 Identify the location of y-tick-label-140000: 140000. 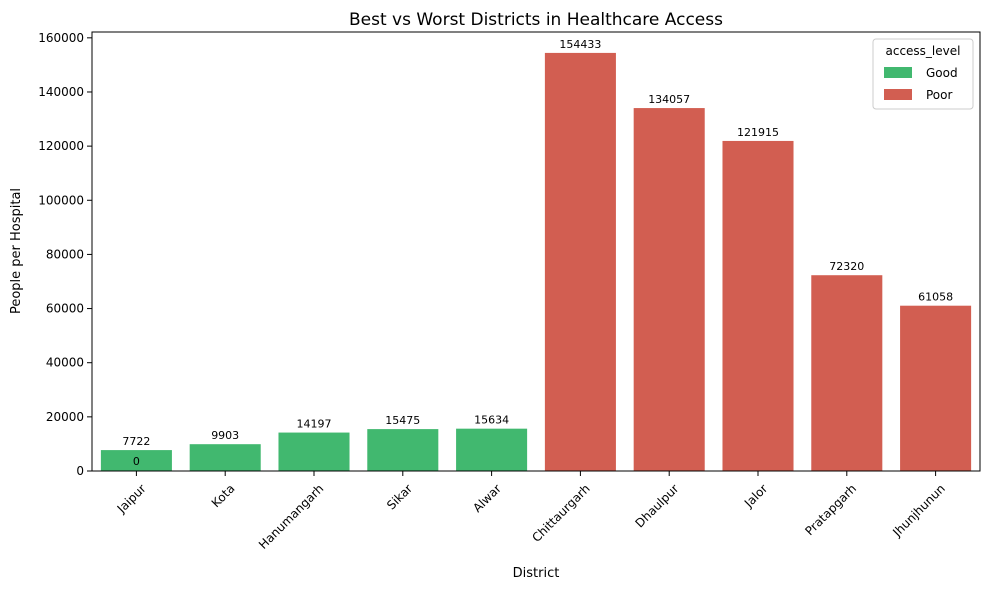
(61, 92).